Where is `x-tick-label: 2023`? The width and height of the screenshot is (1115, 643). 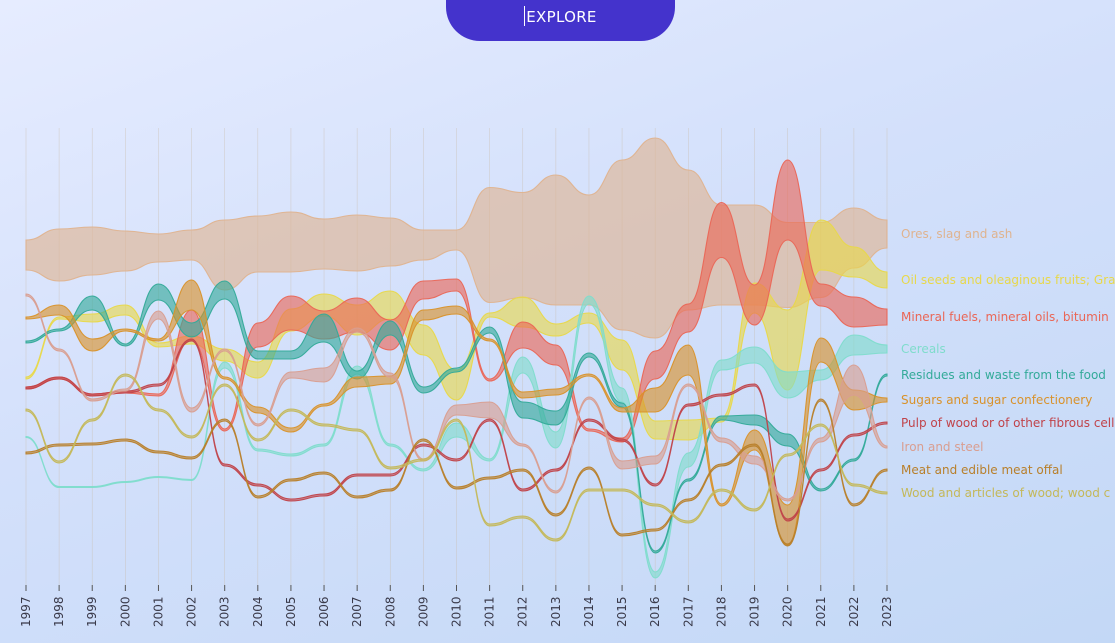
x-tick-label: 2023 is located at coordinates (887, 611).